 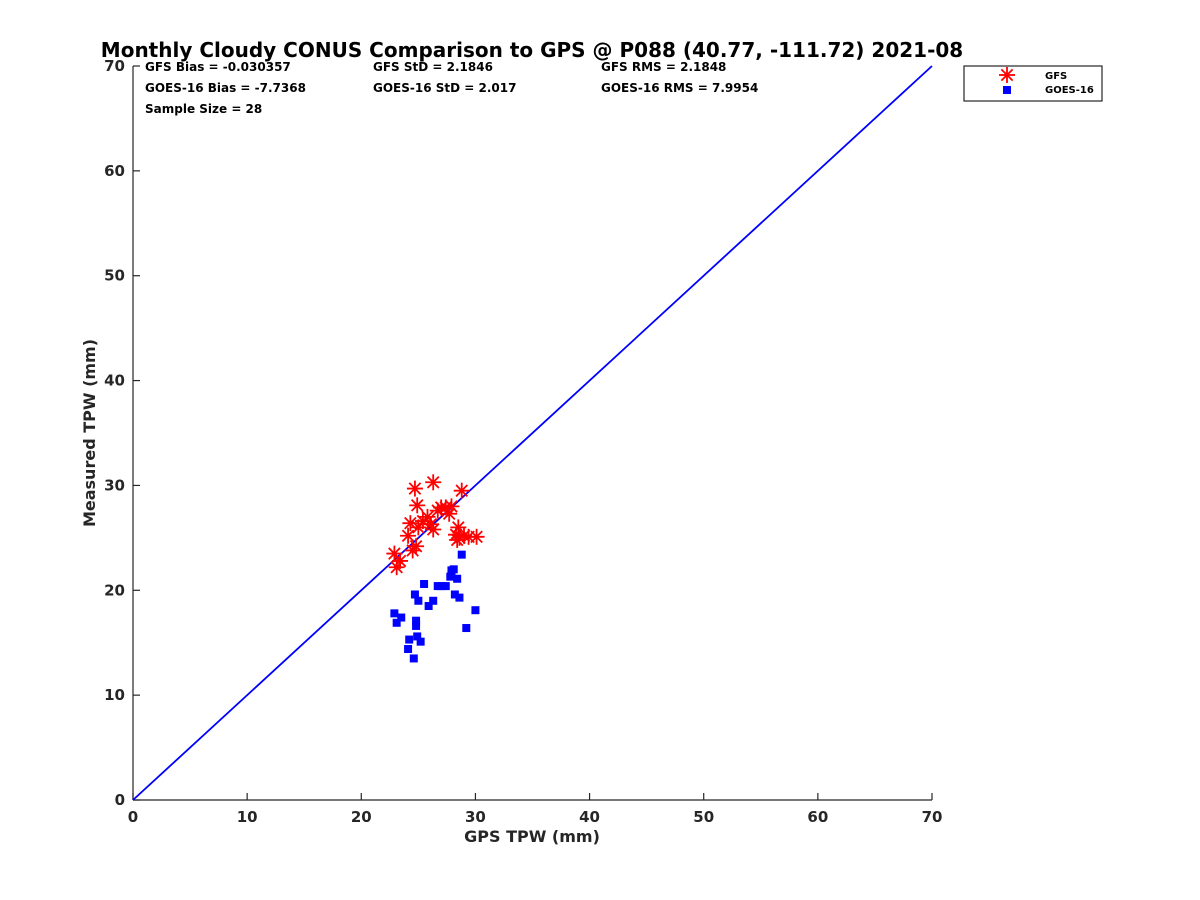 What do you see at coordinates (1056, 76) in the screenshot?
I see `legend-gfs-label: GFS` at bounding box center [1056, 76].